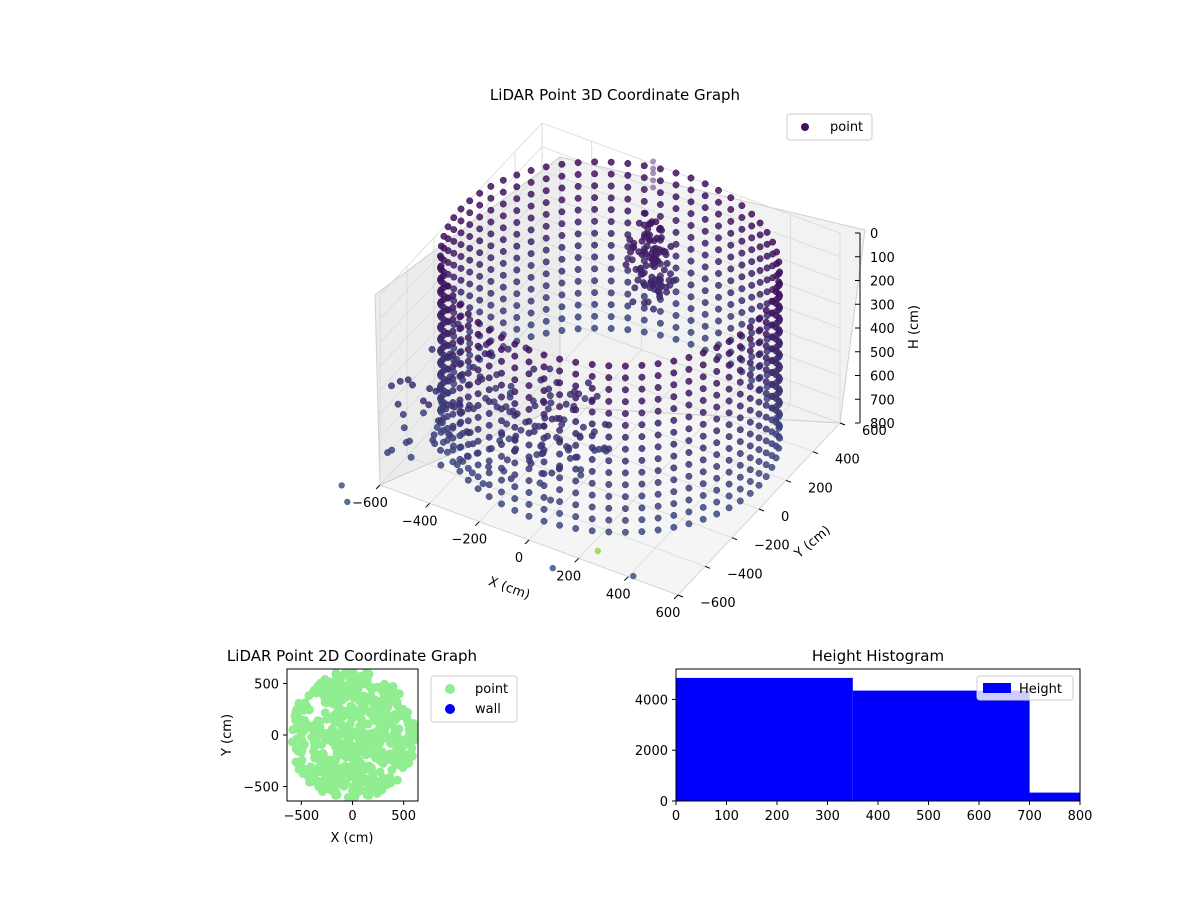 Image resolution: width=1200 pixels, height=900 pixels. Describe the element at coordinates (519, 558) in the screenshot. I see `x-tick-label-3d: 0` at that location.